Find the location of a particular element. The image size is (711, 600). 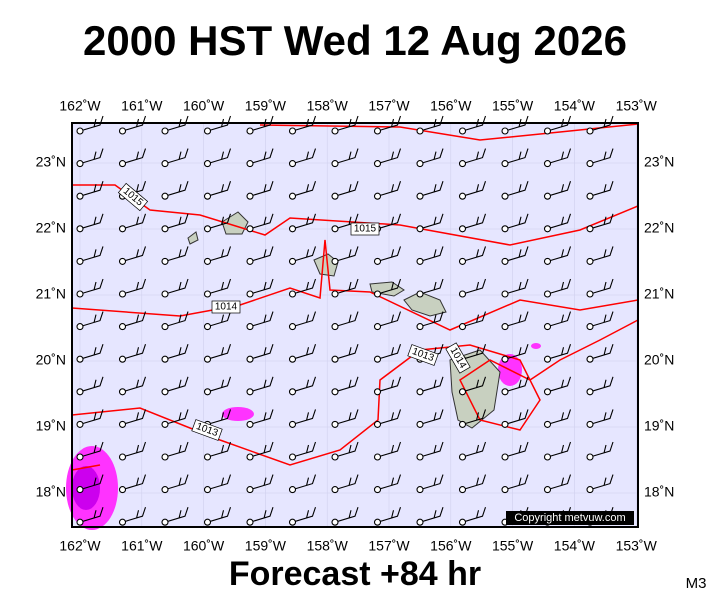

lon-label-top: 156˚W is located at coordinates (451, 106).